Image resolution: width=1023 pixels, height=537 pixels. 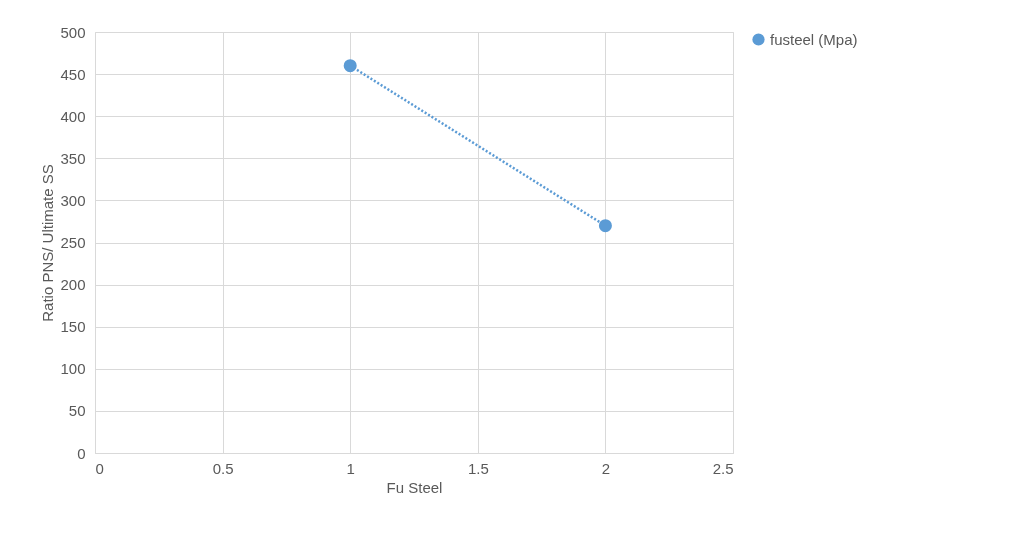 What do you see at coordinates (77, 411) in the screenshot?
I see `y-tick-label: 50` at bounding box center [77, 411].